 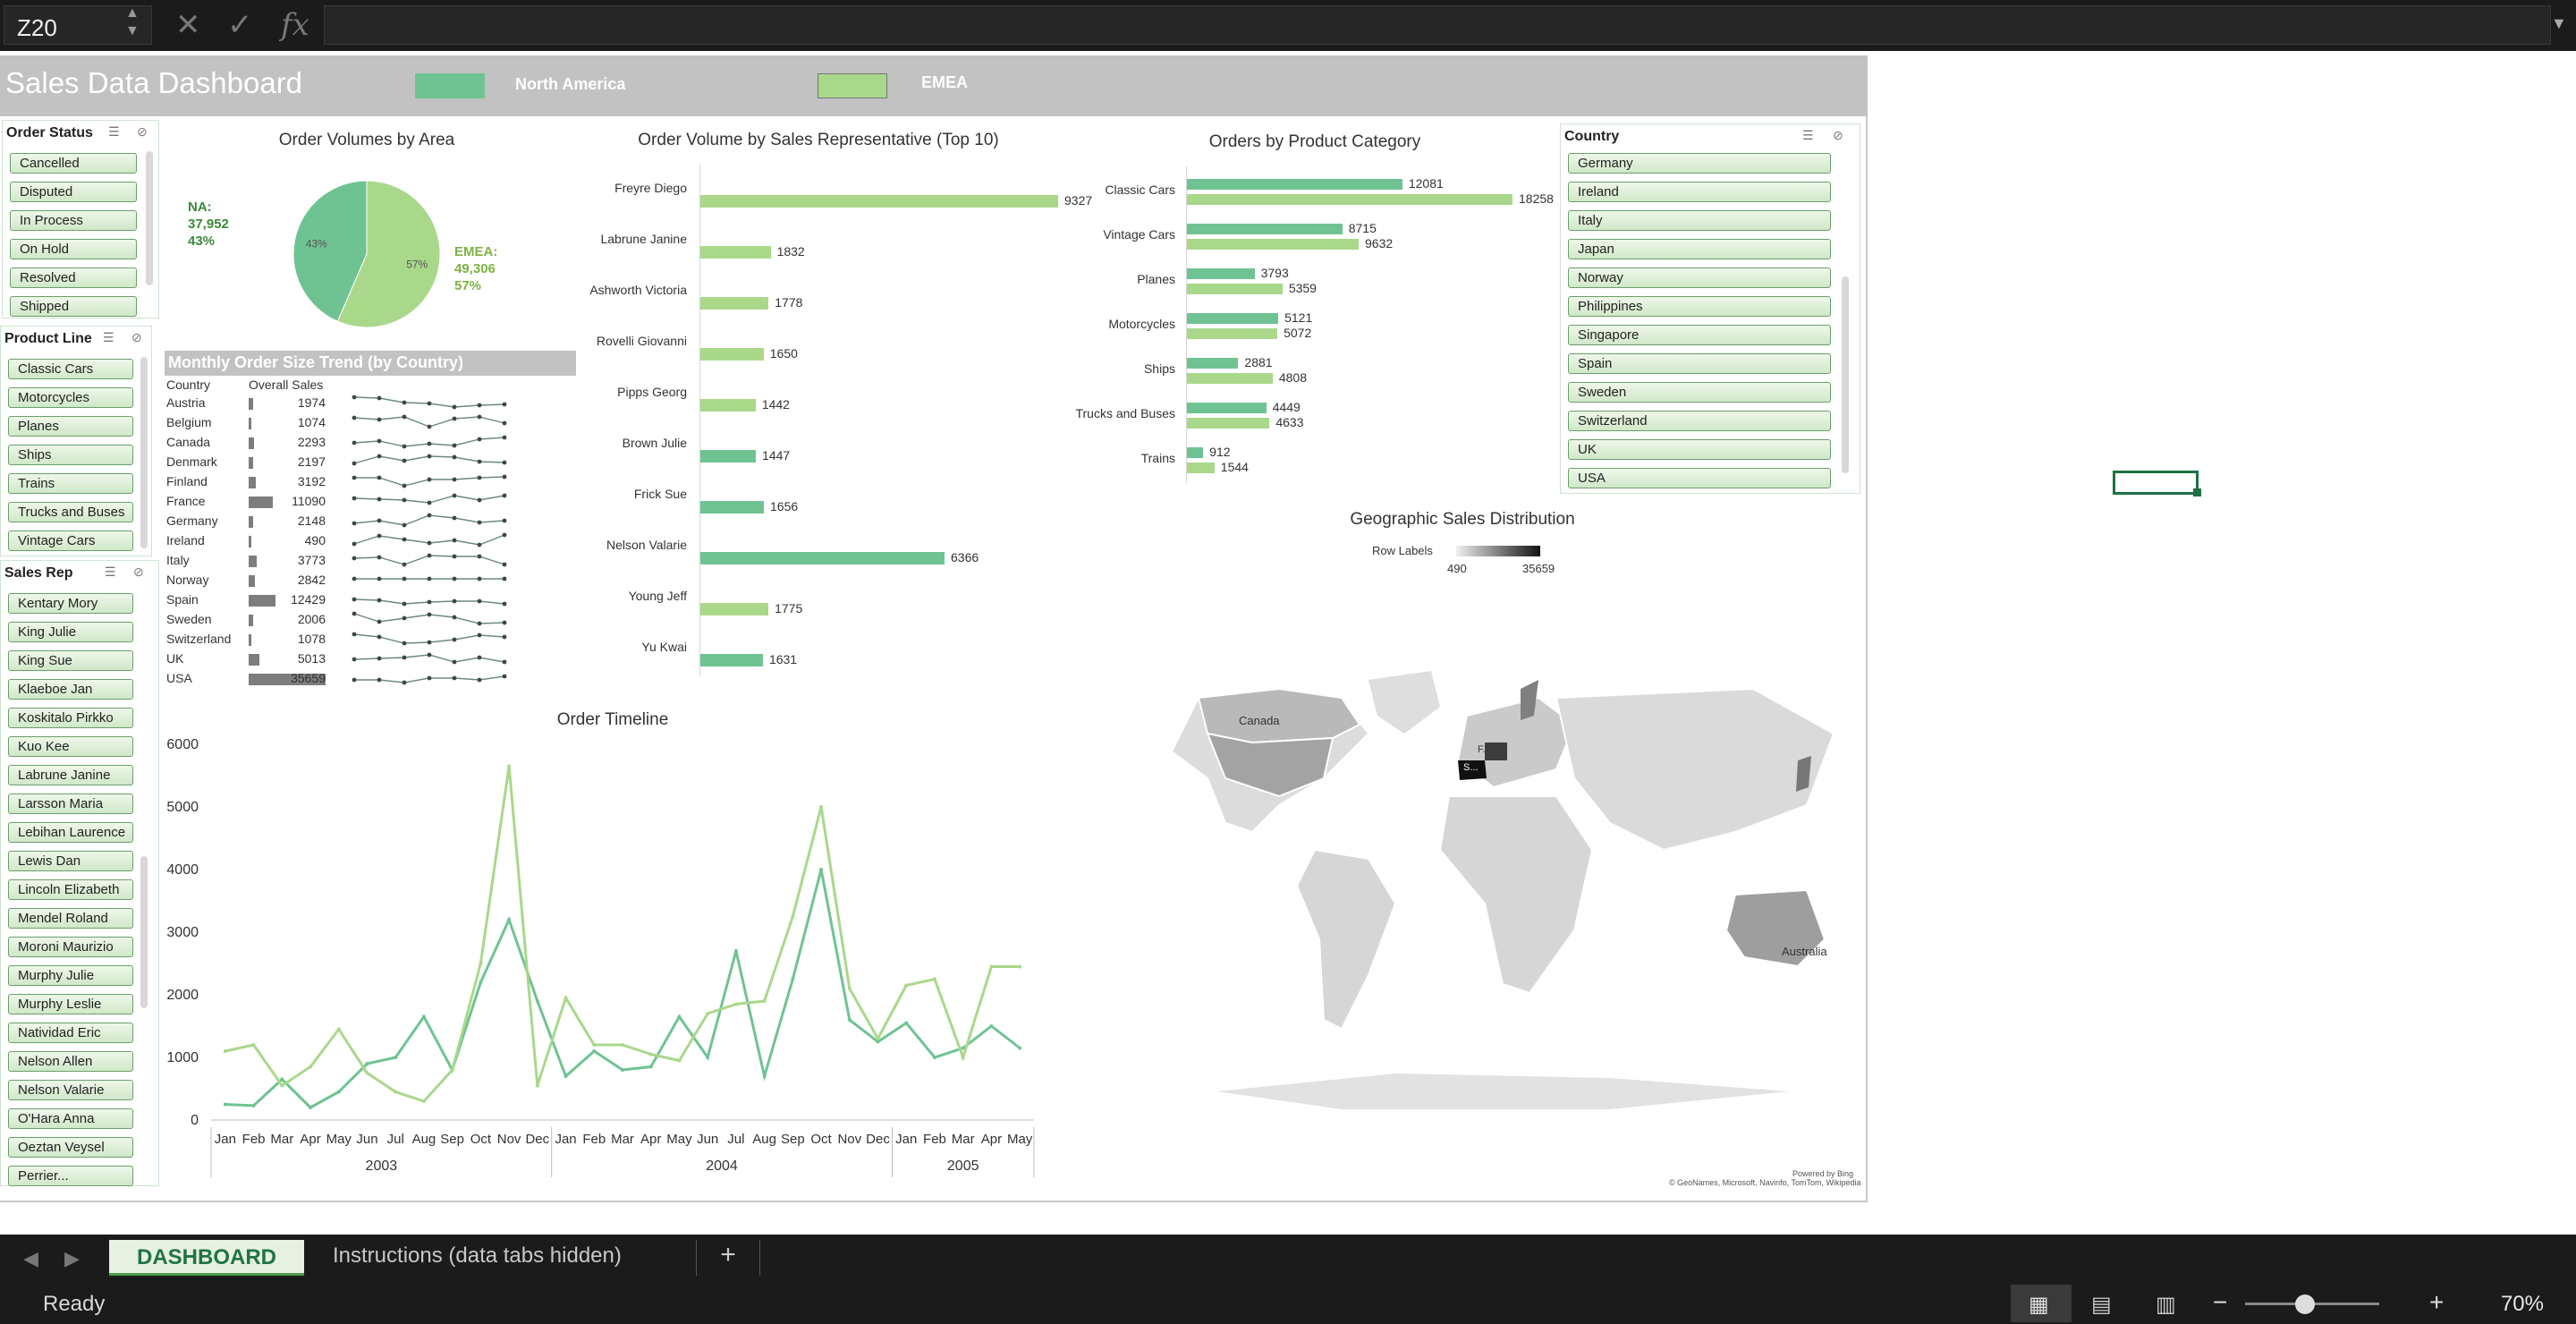 What do you see at coordinates (70, 512) in the screenshot?
I see `slicer-item: Trucks and Buses` at bounding box center [70, 512].